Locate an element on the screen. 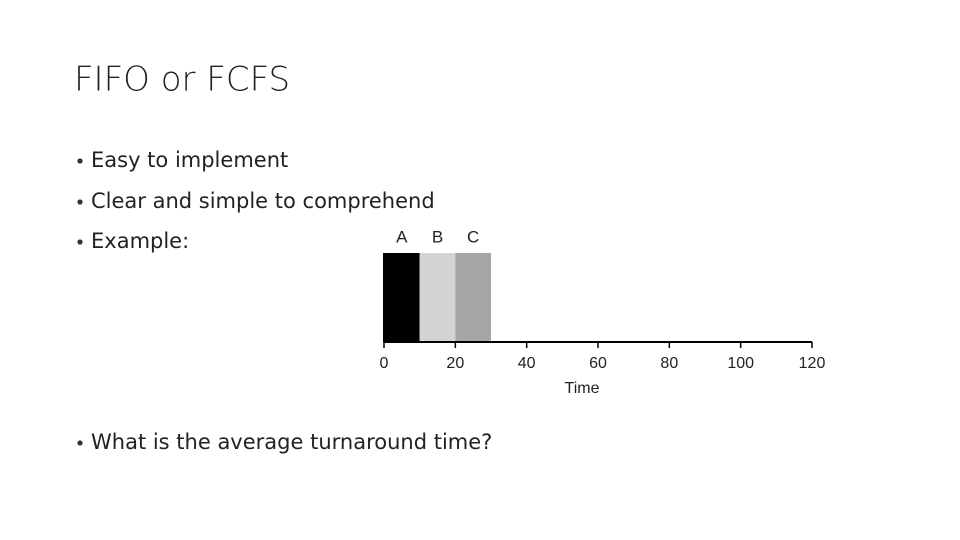 This screenshot has height=540, width=960. x-tick-label: 20 is located at coordinates (455, 363).